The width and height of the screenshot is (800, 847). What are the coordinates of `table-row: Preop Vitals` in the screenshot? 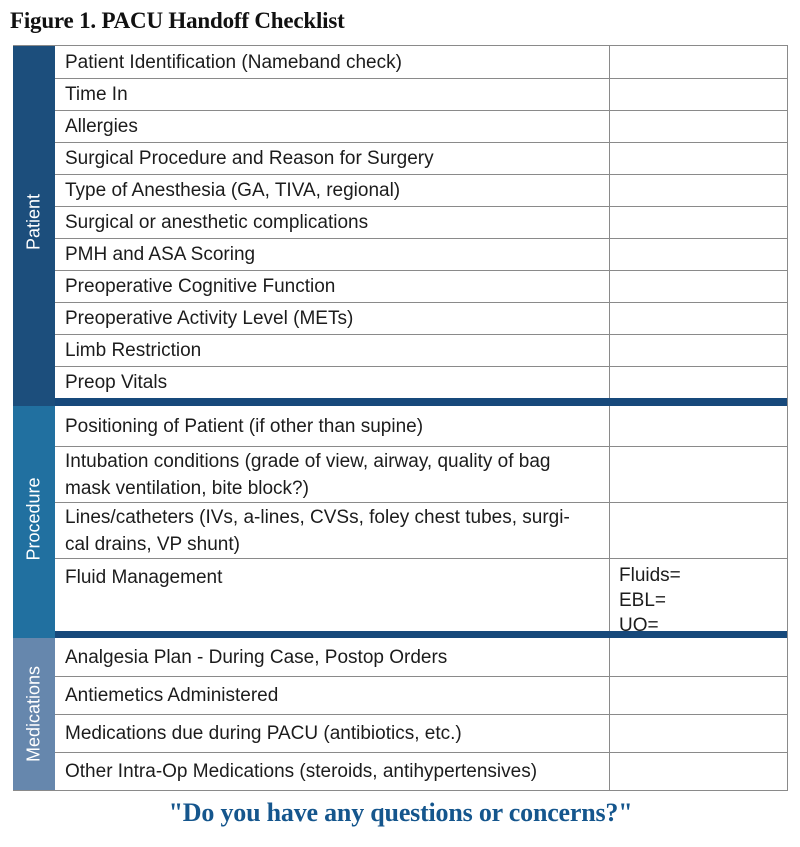 It's located at (421, 382).